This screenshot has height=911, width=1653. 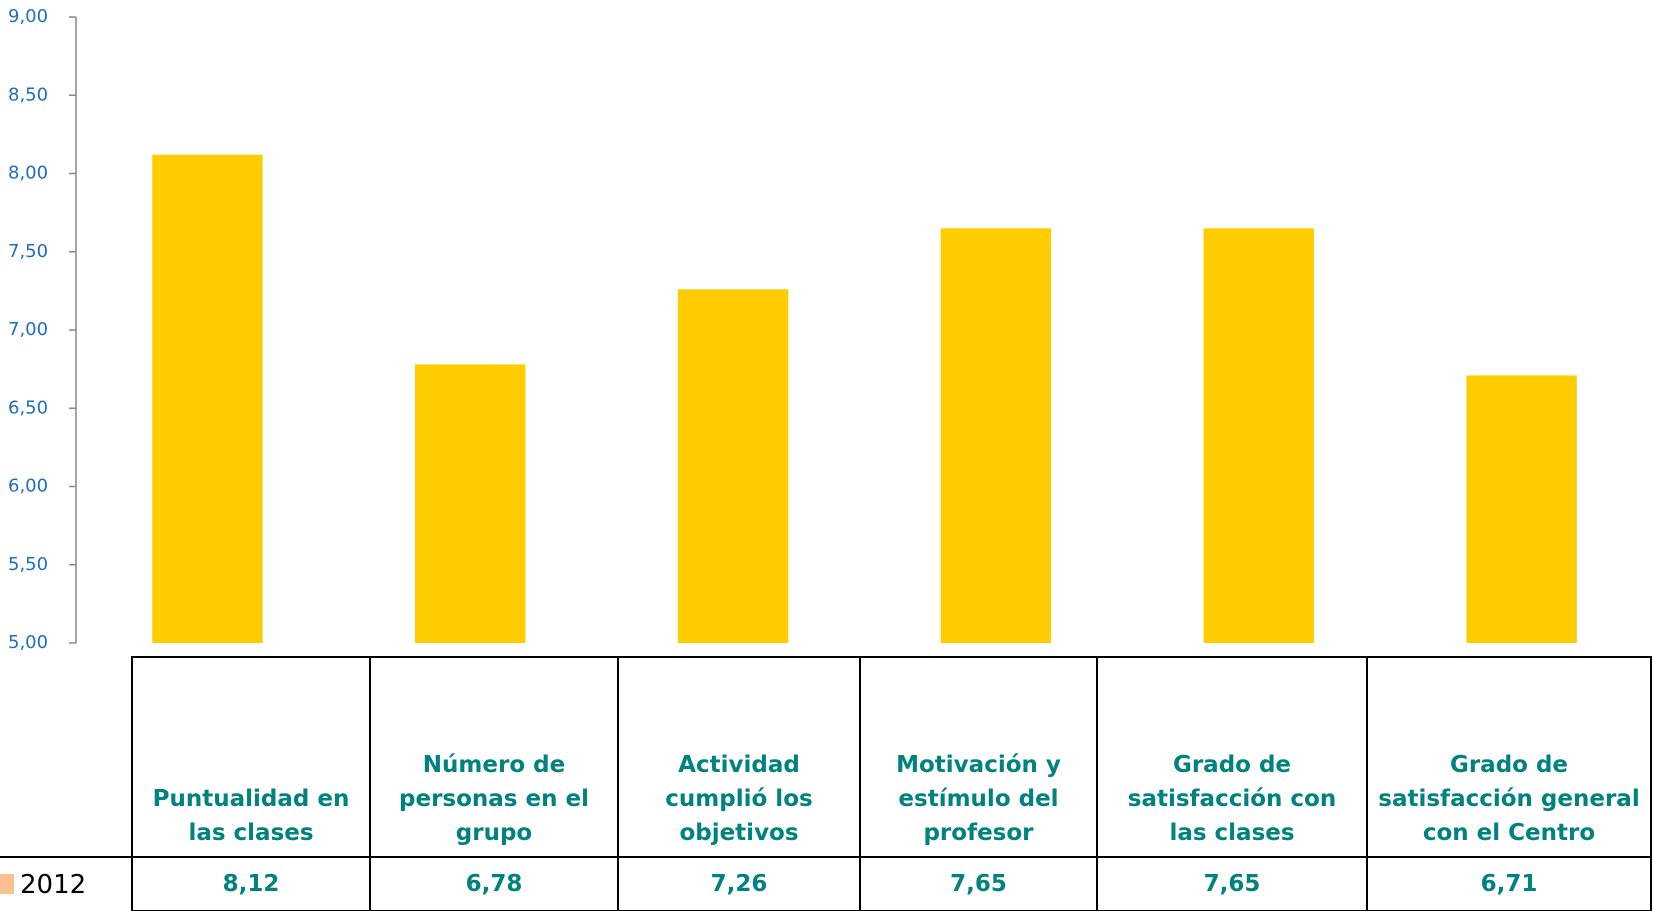 I want to click on value-label: 8,12, so click(x=251, y=883).